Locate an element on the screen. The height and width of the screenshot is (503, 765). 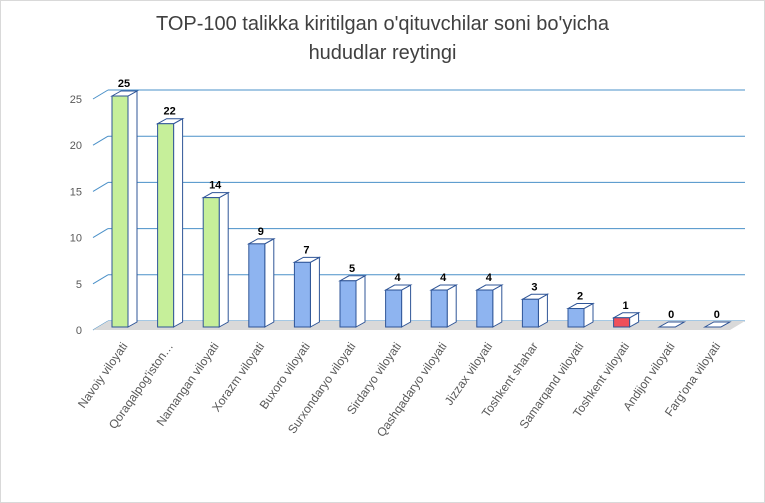
chart-title-line-2: hududlar reytingi is located at coordinates (382, 53).